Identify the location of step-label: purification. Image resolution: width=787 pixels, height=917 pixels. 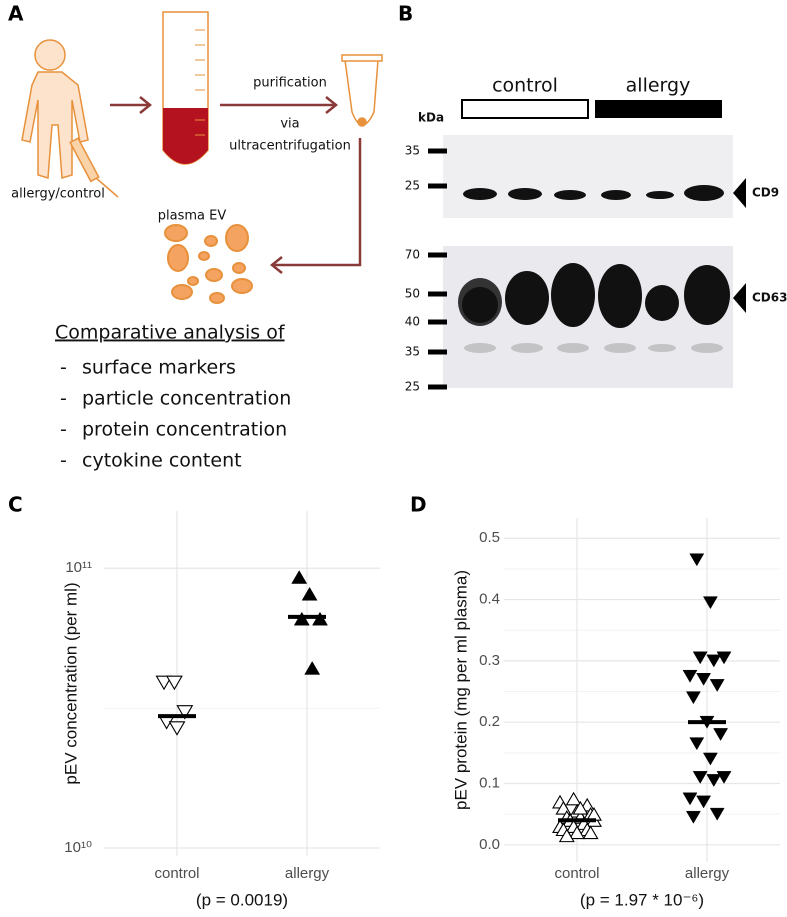
(290, 83).